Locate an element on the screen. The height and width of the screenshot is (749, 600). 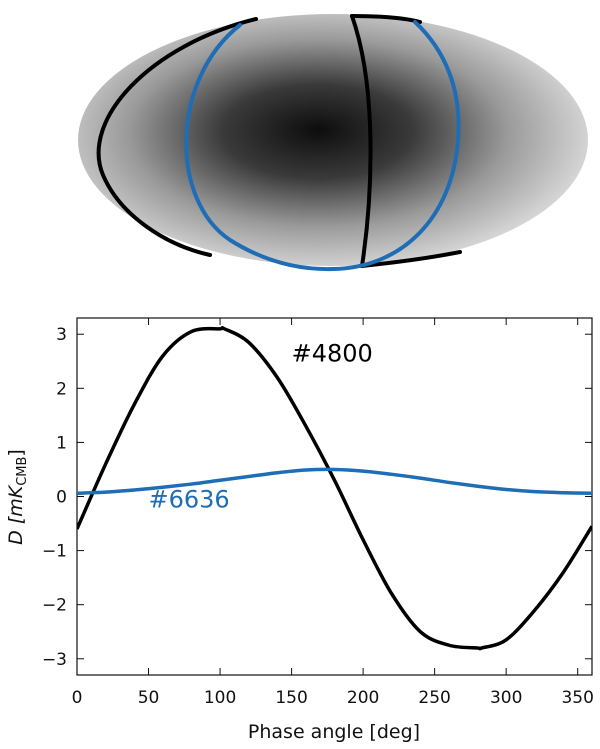
y-axis-title-sub: CMB is located at coordinates (22, 471).